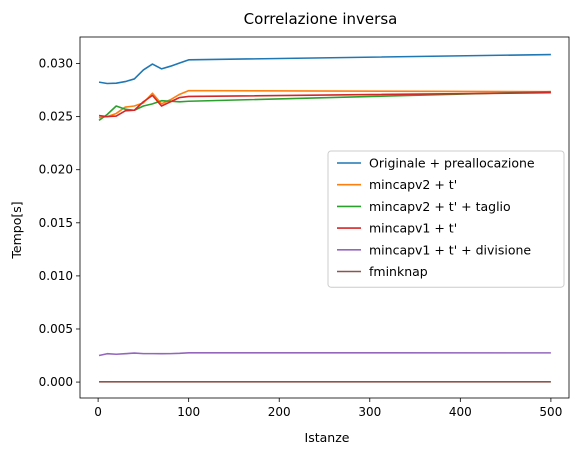 This screenshot has height=455, width=584. I want to click on legend-entry: mincapv2 + t' + taglio, so click(440, 206).